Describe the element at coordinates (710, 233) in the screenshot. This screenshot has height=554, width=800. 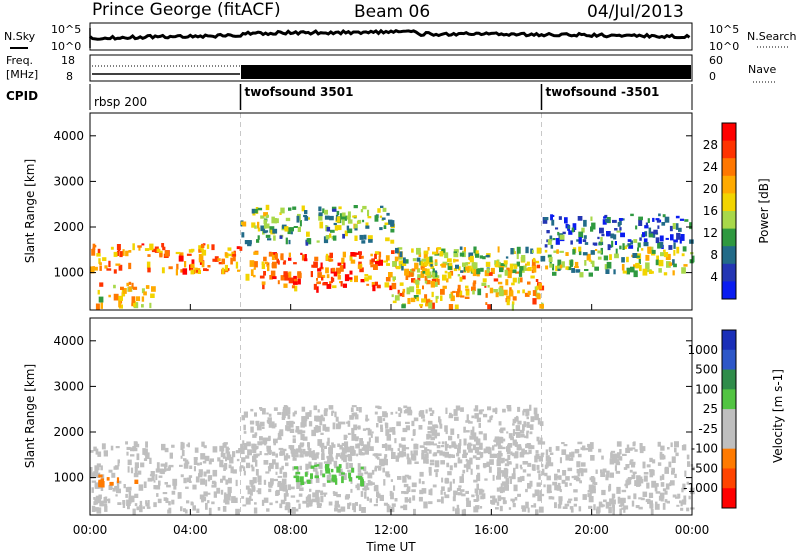
I see `colorbar-tick-label: 12` at that location.